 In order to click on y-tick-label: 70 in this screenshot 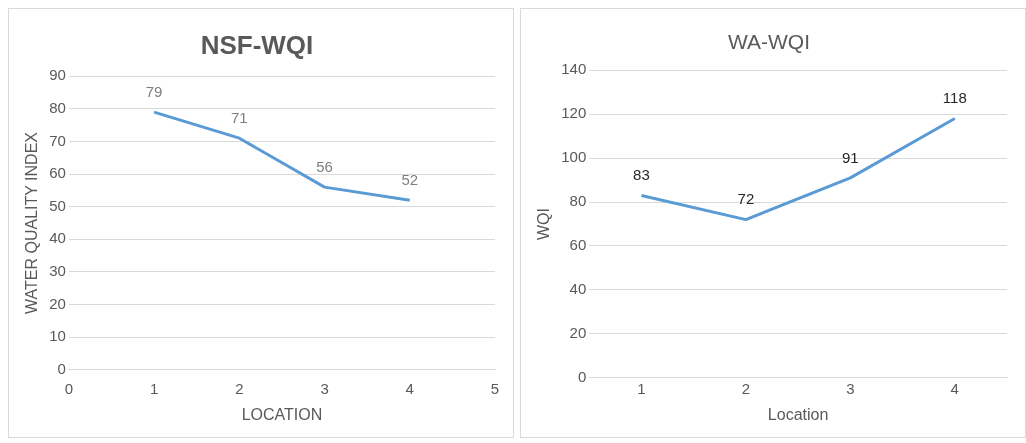, I will do `click(57, 140)`.